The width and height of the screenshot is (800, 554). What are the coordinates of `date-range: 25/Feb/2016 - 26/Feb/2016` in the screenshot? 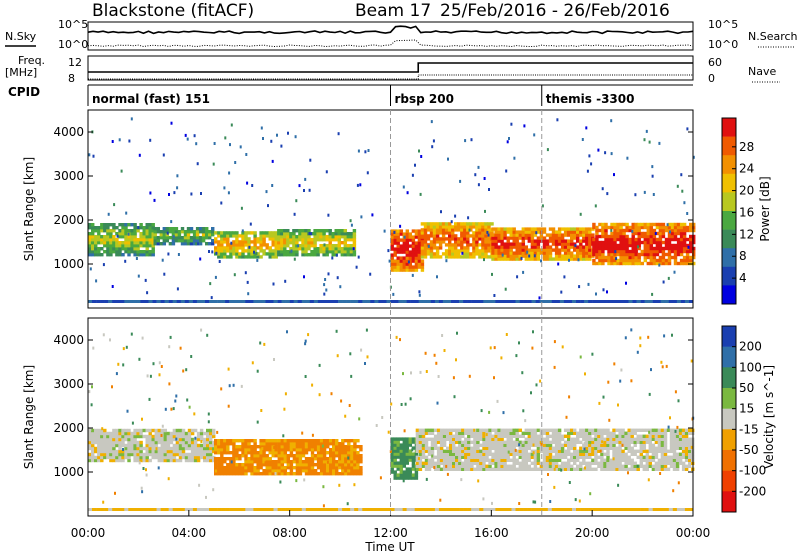 It's located at (555, 11).